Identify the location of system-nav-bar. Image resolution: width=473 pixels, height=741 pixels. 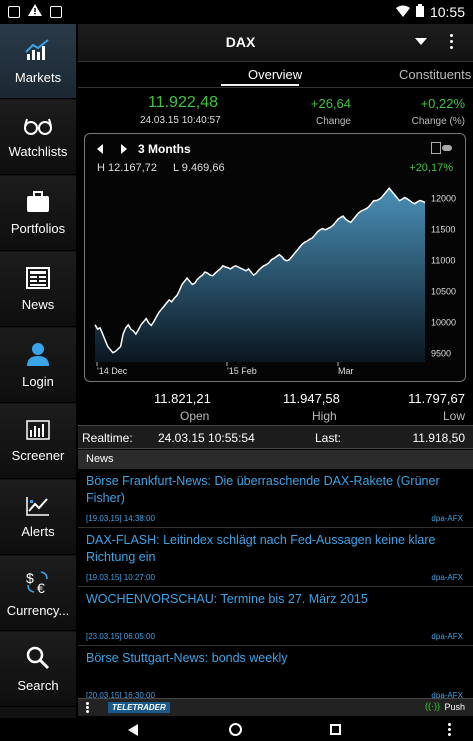
(236, 729).